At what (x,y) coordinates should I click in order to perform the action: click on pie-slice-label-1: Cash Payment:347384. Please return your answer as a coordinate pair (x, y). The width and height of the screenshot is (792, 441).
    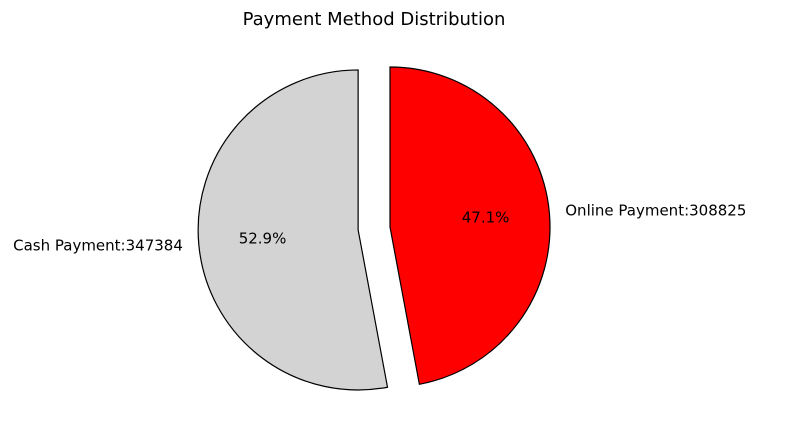
    Looking at the image, I should click on (98, 246).